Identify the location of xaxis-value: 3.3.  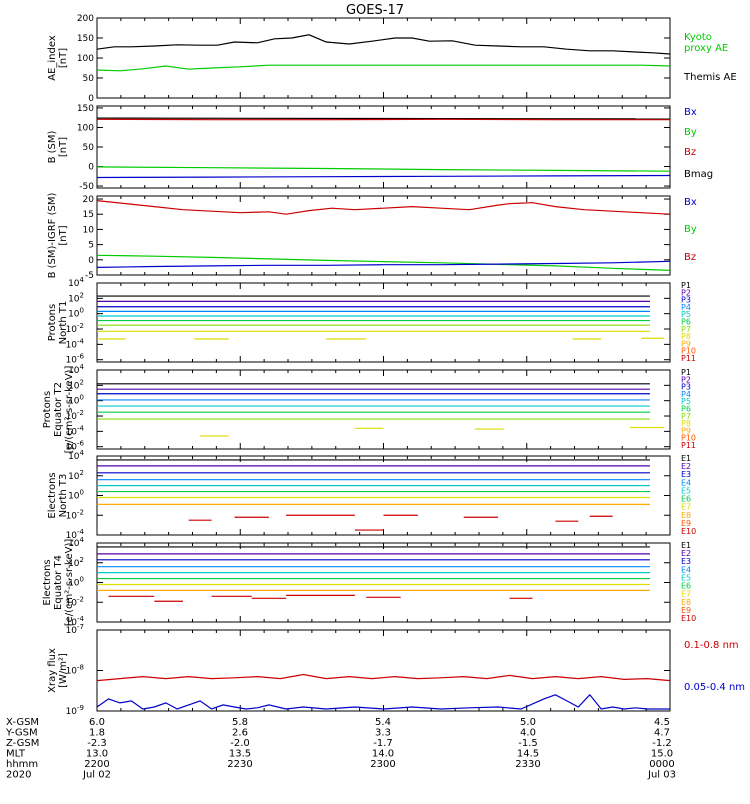
(383, 733).